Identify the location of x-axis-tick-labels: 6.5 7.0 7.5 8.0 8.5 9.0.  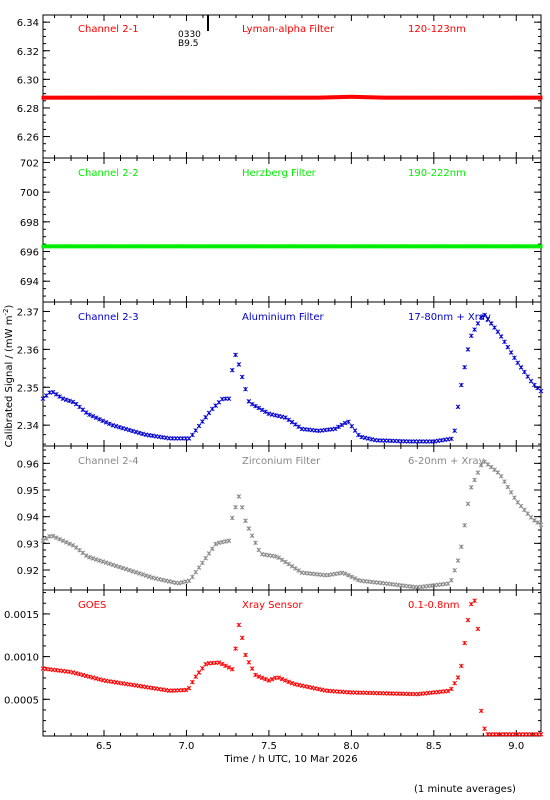
(310, 746).